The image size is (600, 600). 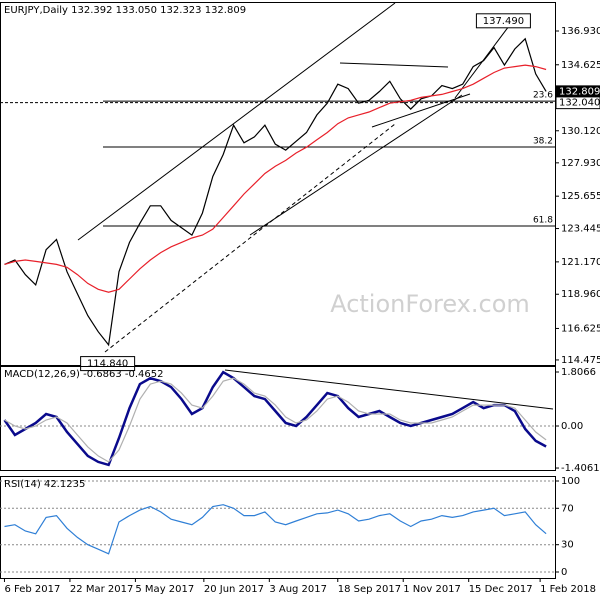 I want to click on panel-title: RSI(14) 42.1235, so click(x=44, y=484).